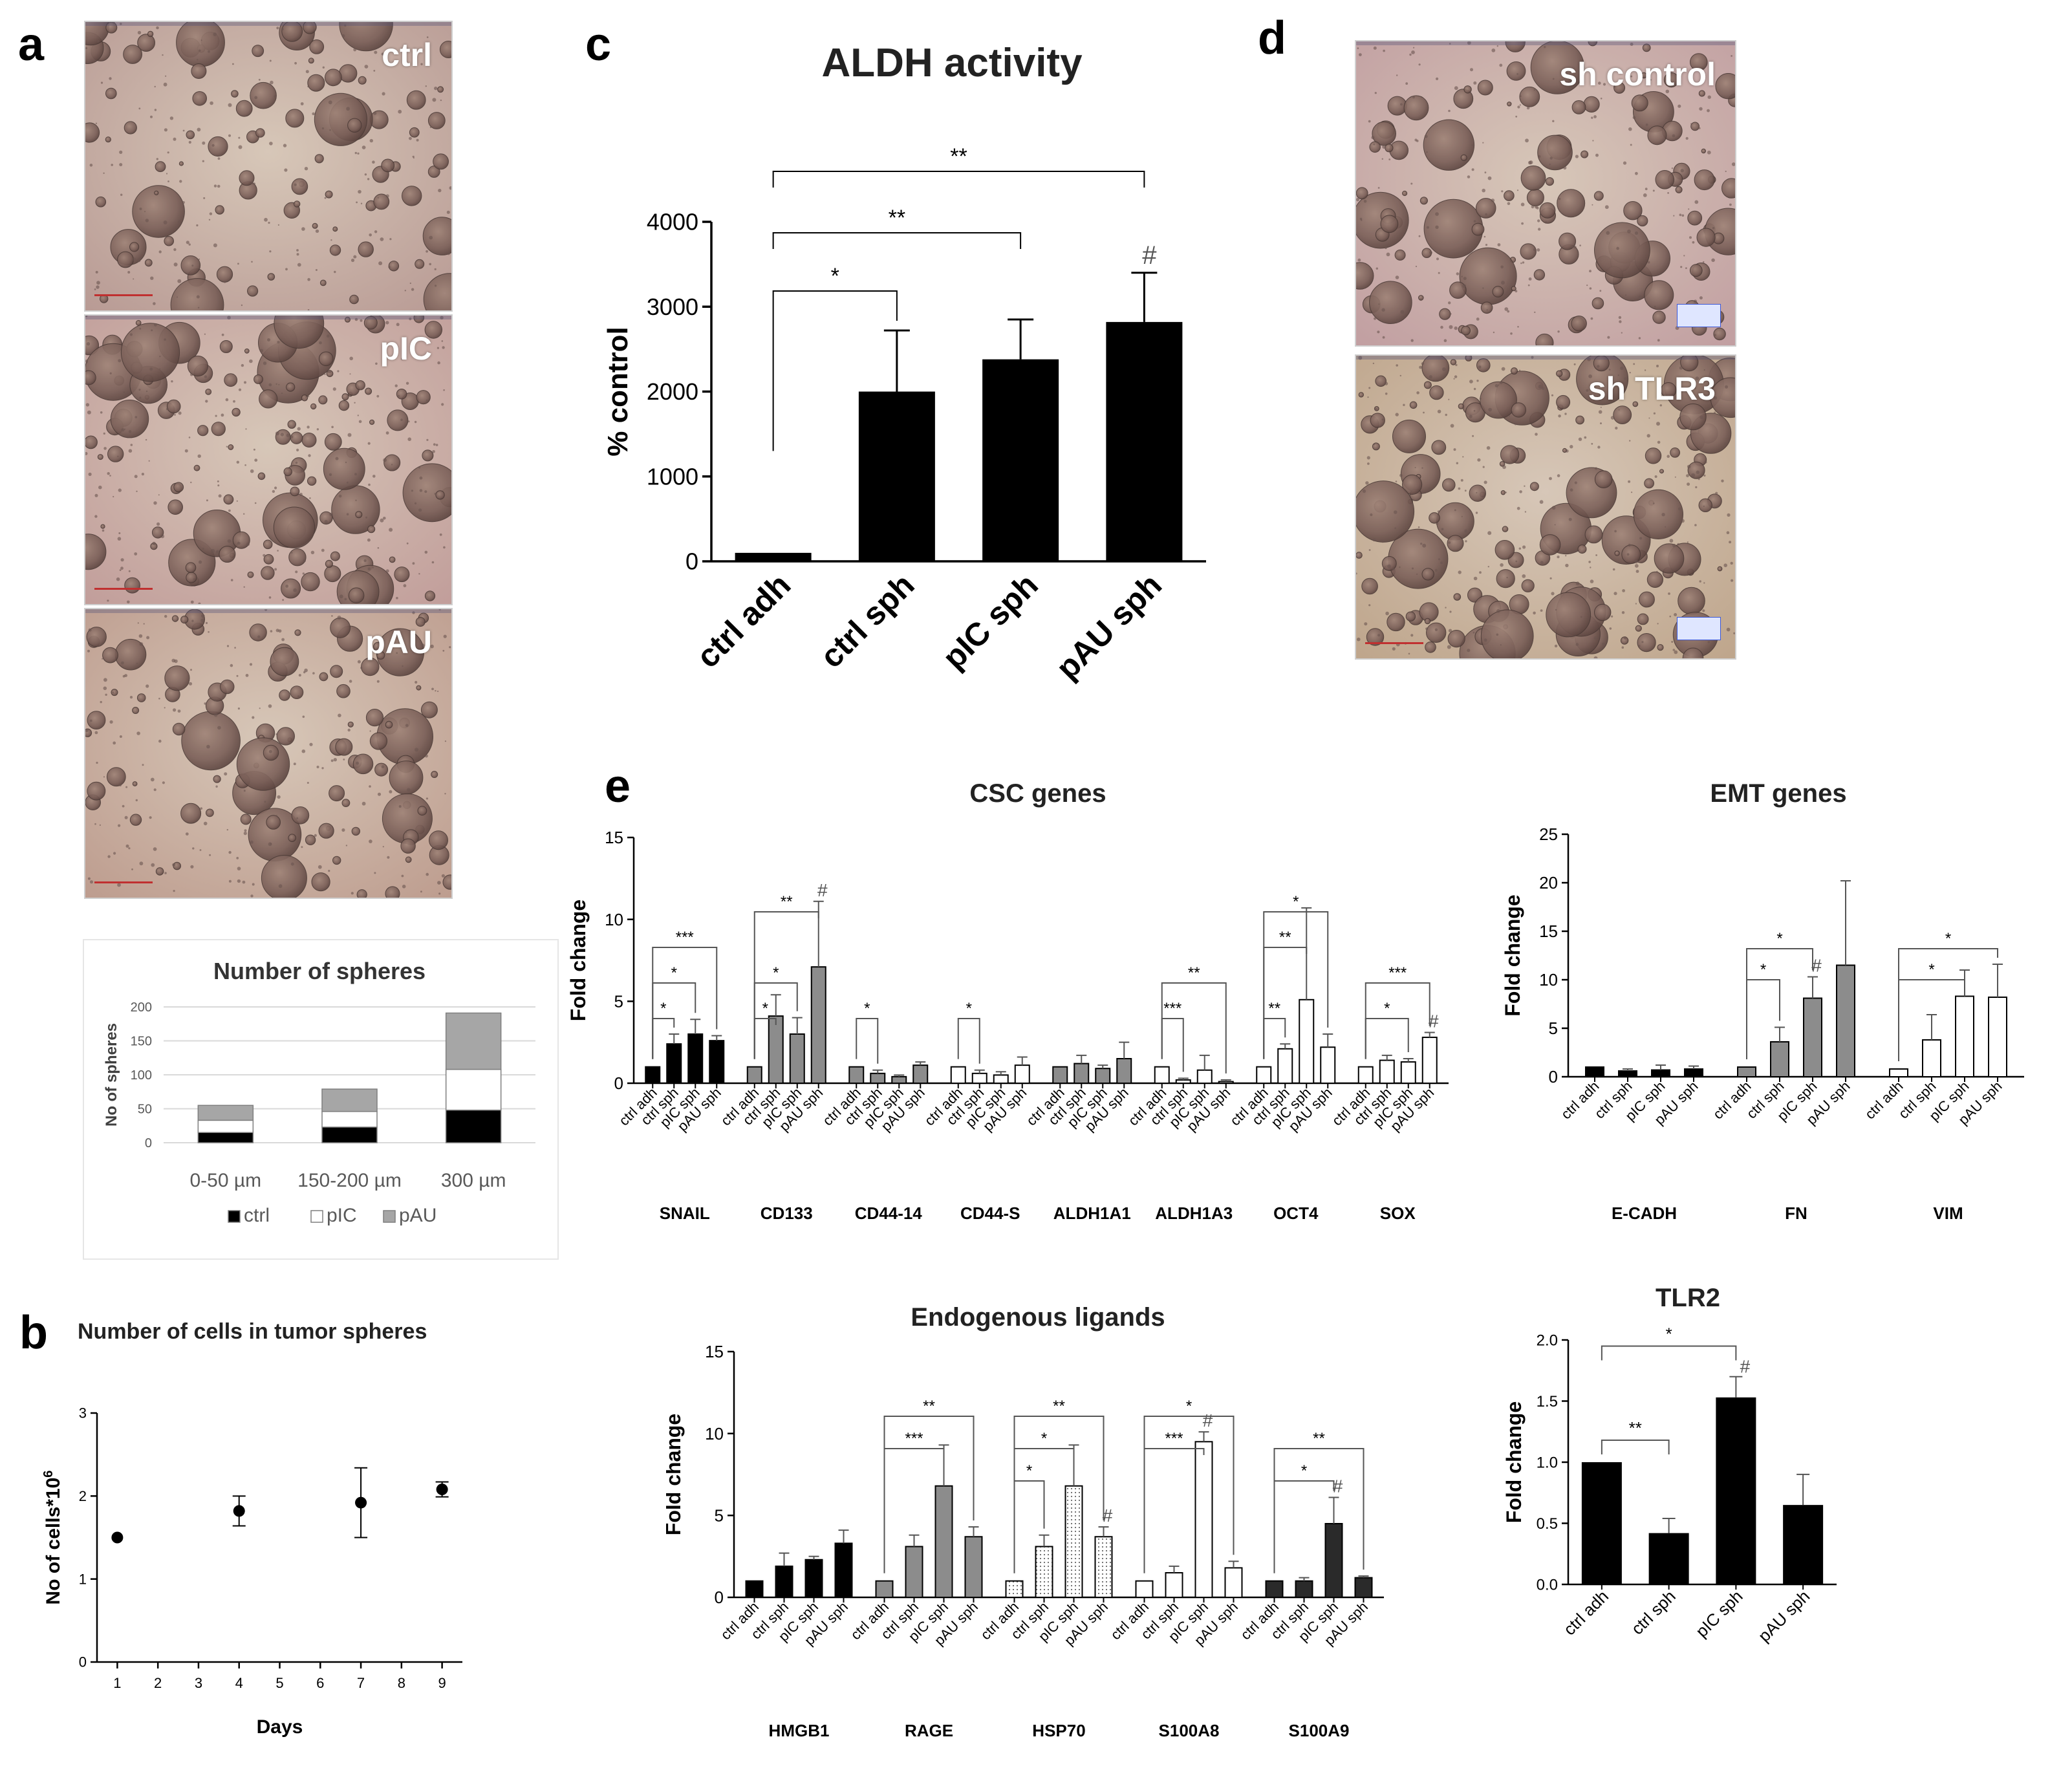 This screenshot has height=1792, width=2050. What do you see at coordinates (1580, 1100) in the screenshot?
I see `x-tick-label: ctrl adh` at bounding box center [1580, 1100].